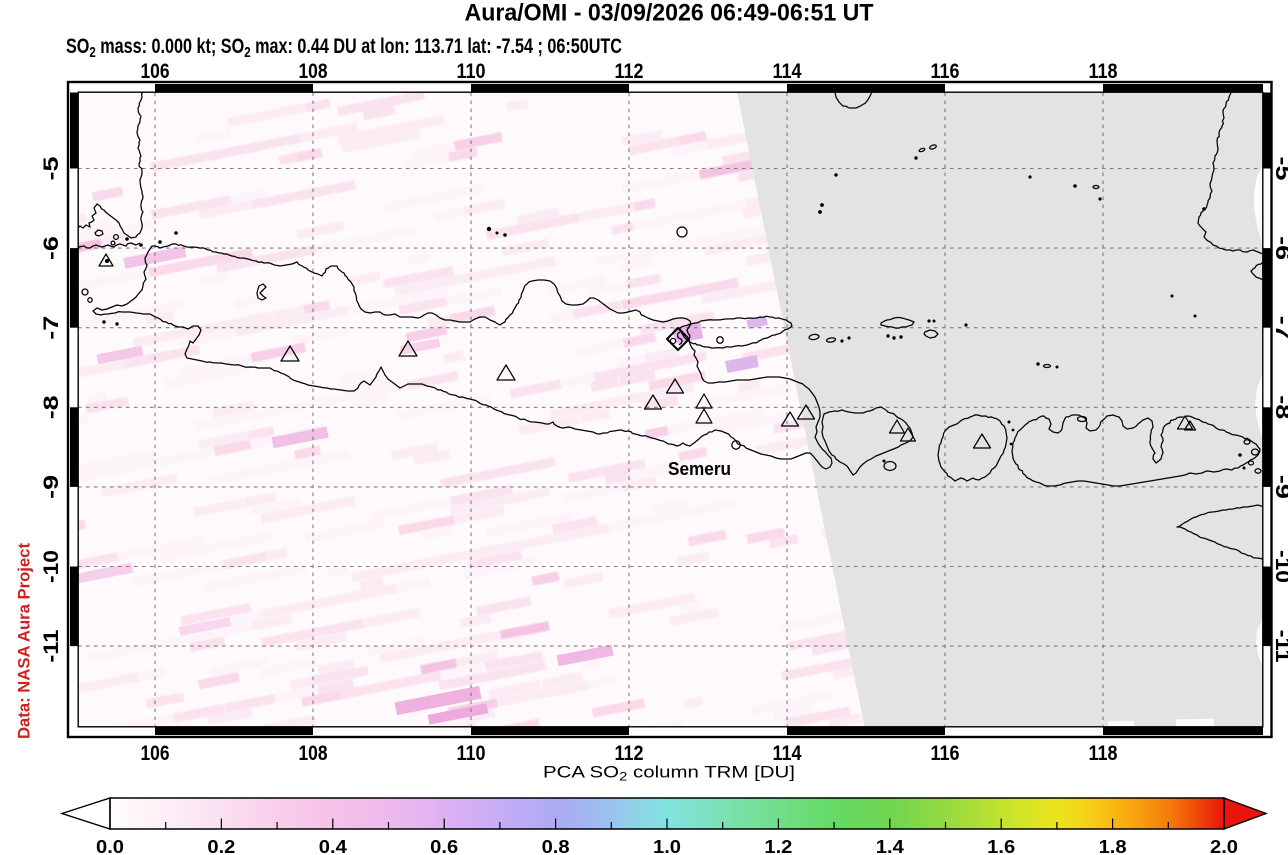 The width and height of the screenshot is (1288, 855). I want to click on svg-text: 0.4, so click(333, 846).